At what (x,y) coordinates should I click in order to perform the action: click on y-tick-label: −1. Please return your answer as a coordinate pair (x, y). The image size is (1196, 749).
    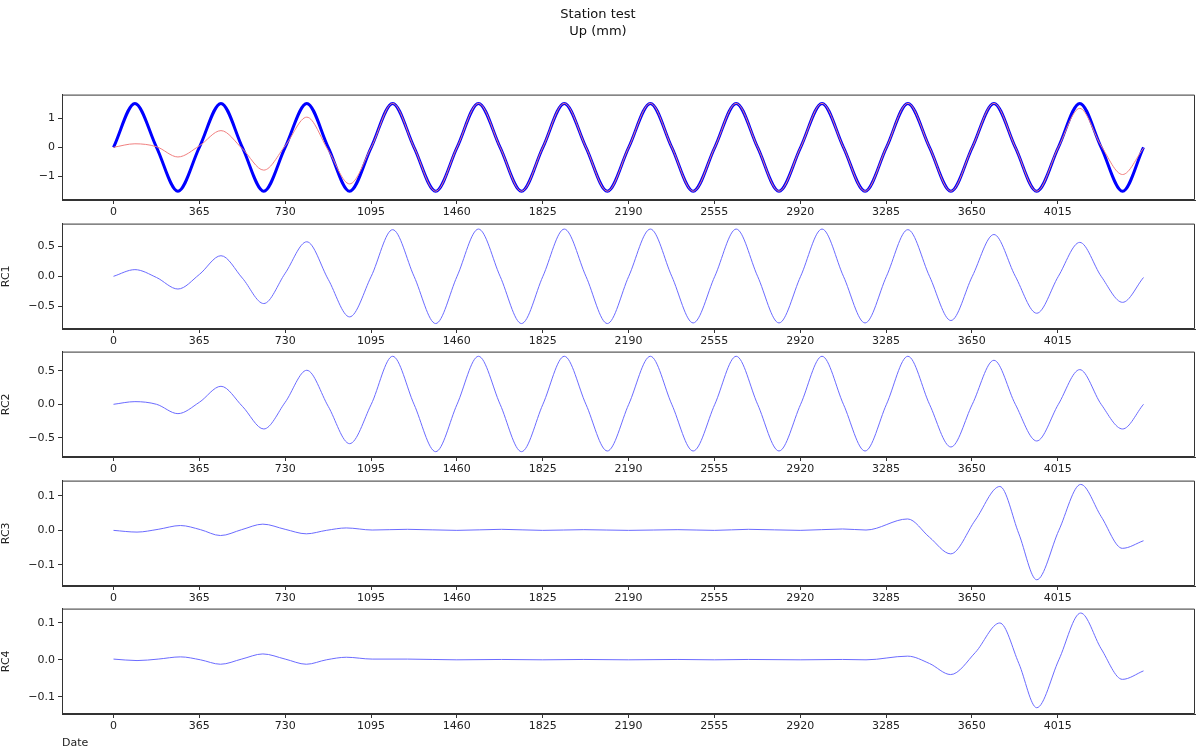
    Looking at the image, I should click on (46, 176).